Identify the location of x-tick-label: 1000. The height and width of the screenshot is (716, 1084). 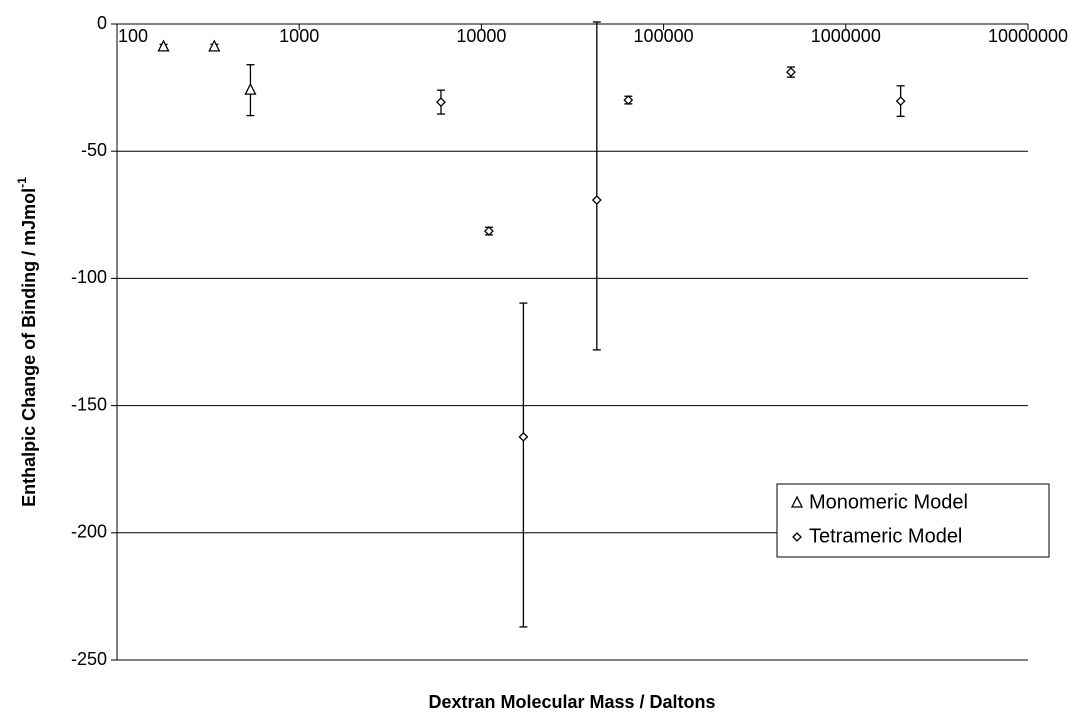
(299, 36).